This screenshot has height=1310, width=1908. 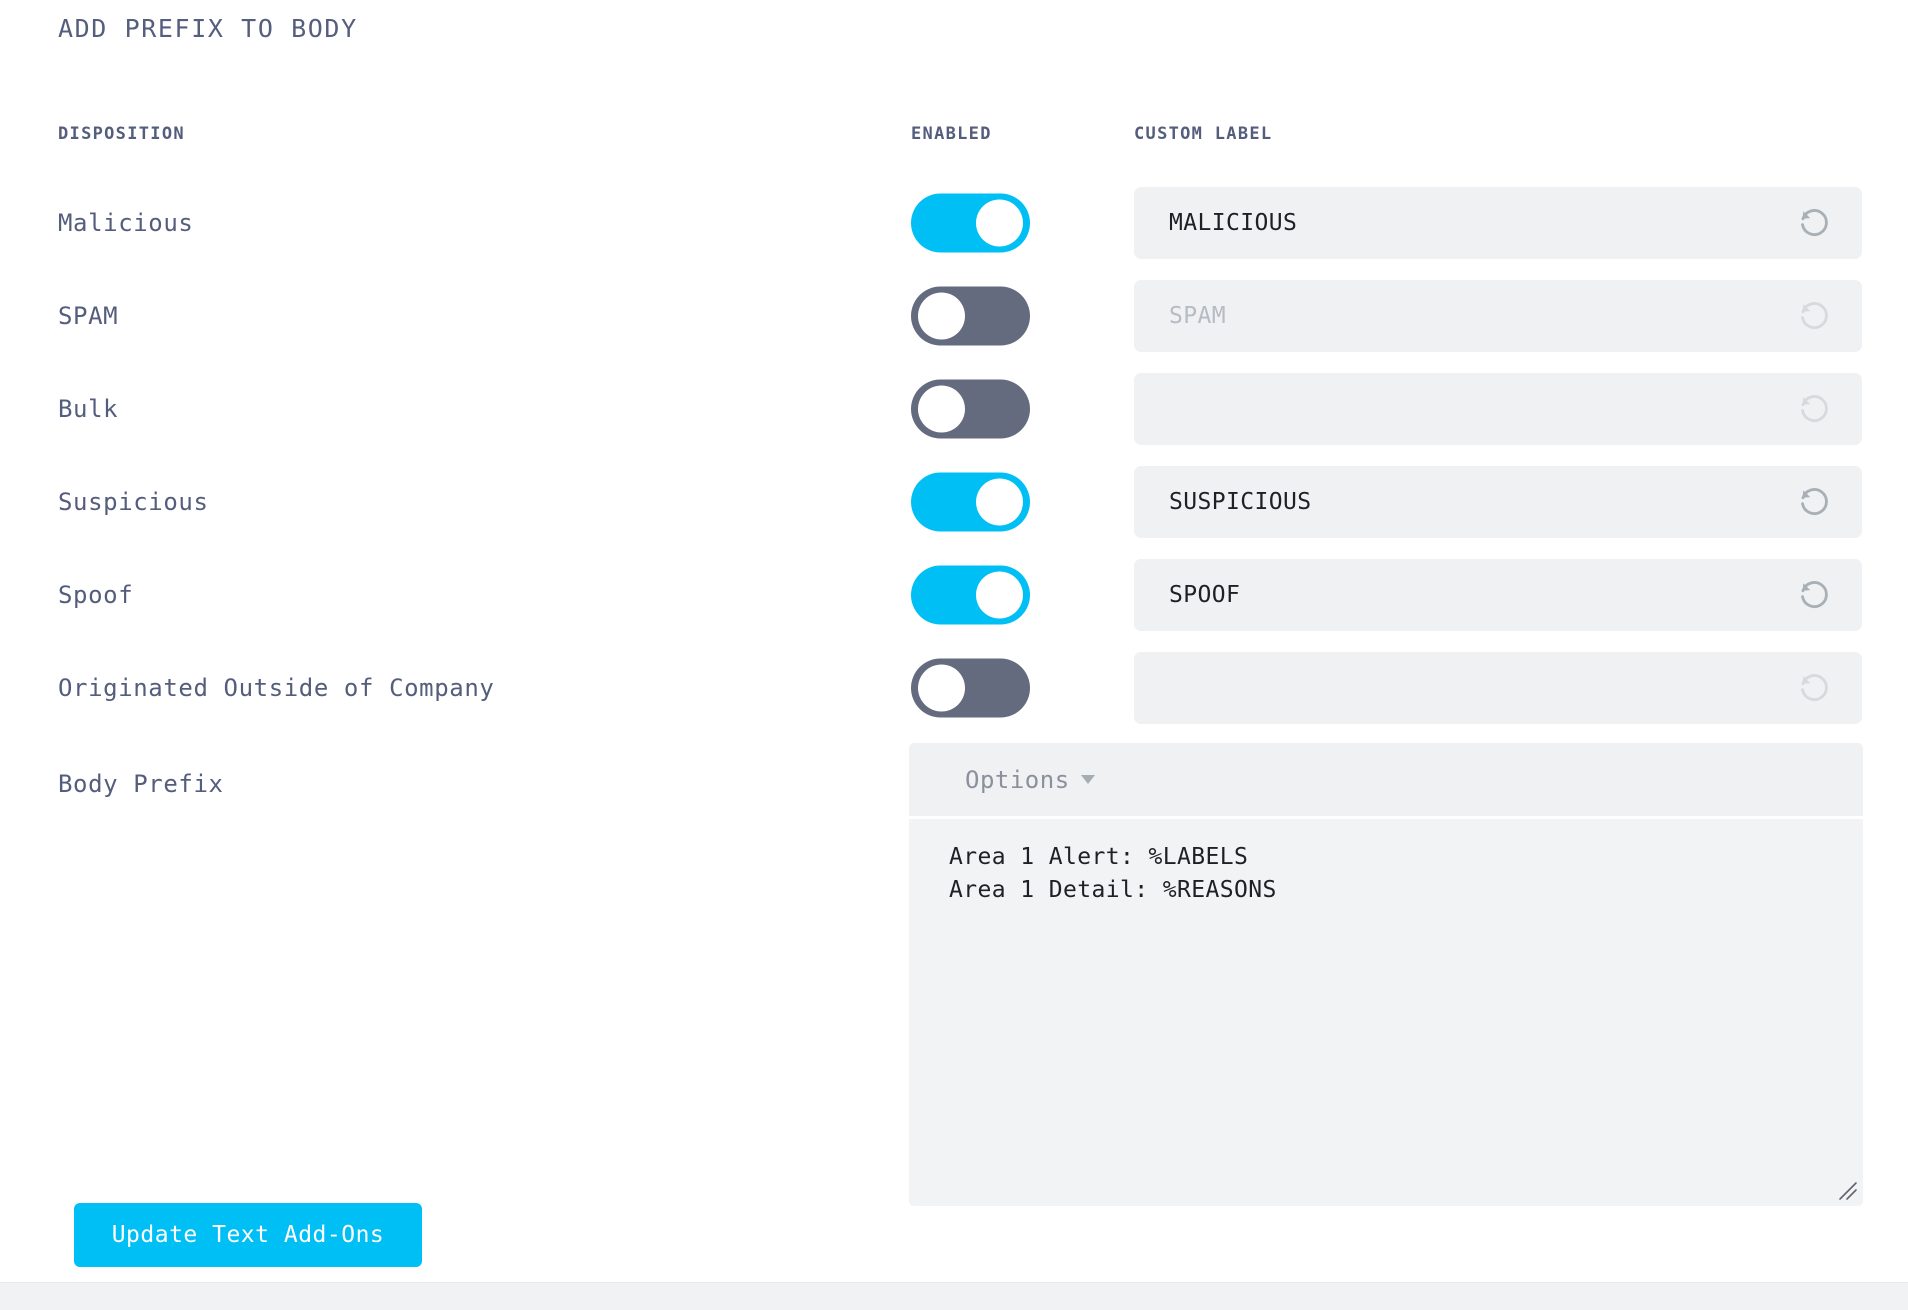 I want to click on custom-label-placeholder: SPAM, so click(x=1197, y=316).